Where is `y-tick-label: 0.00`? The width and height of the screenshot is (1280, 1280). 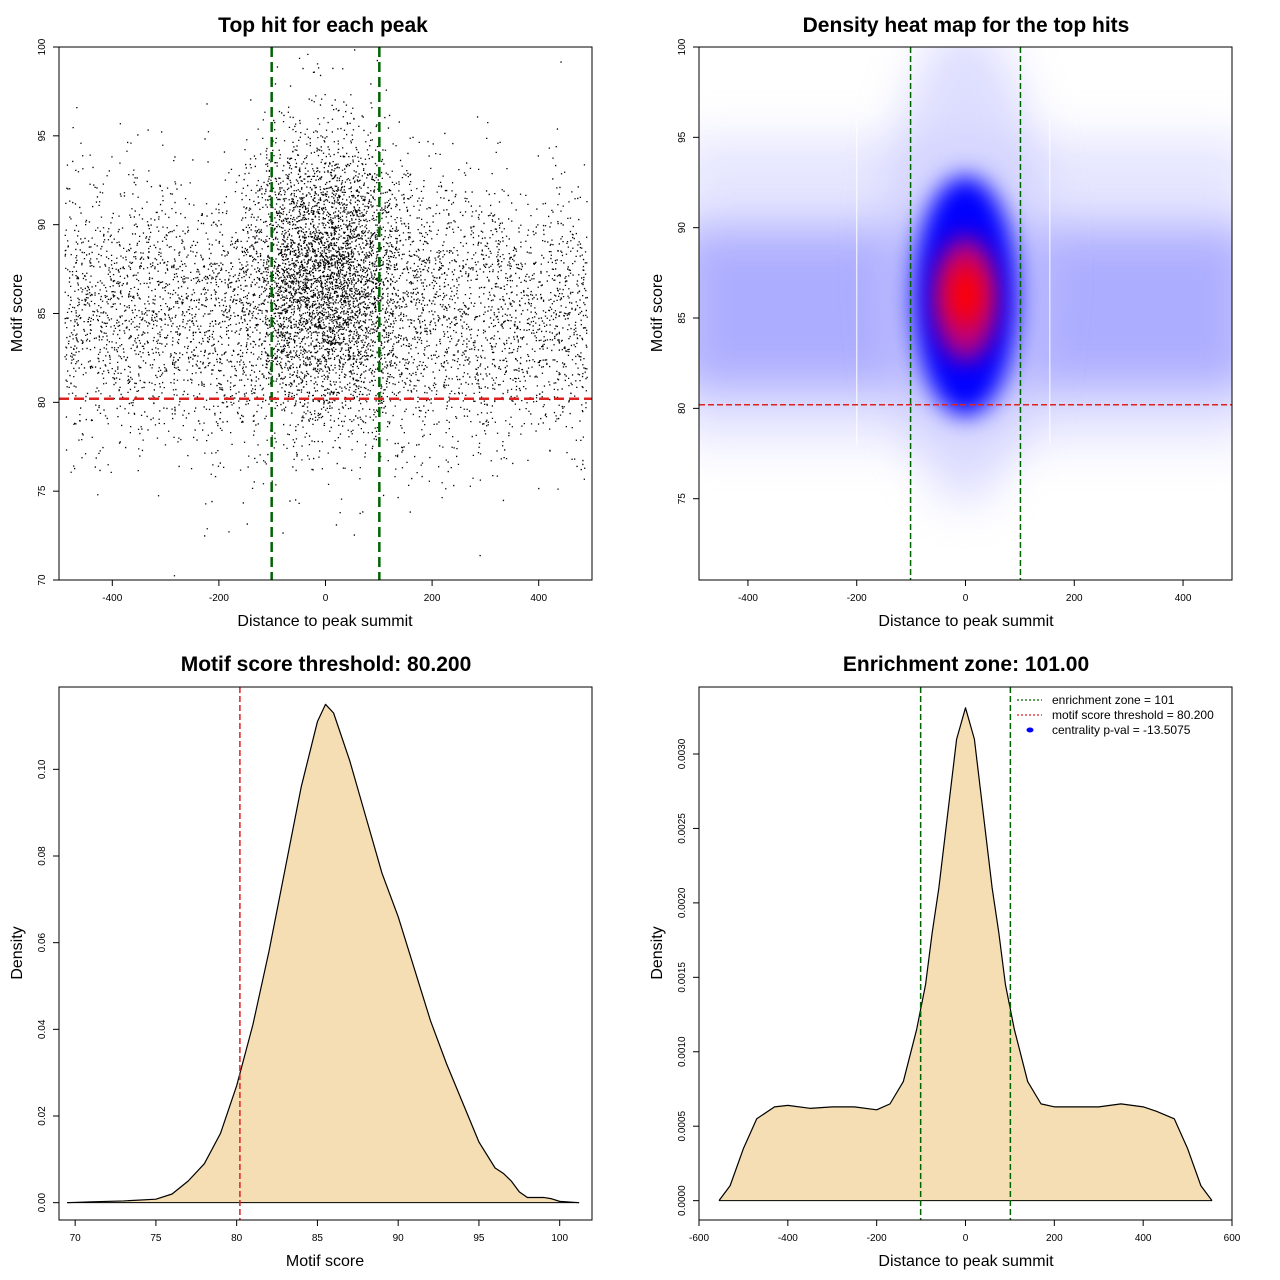 y-tick-label: 0.00 is located at coordinates (42, 1202).